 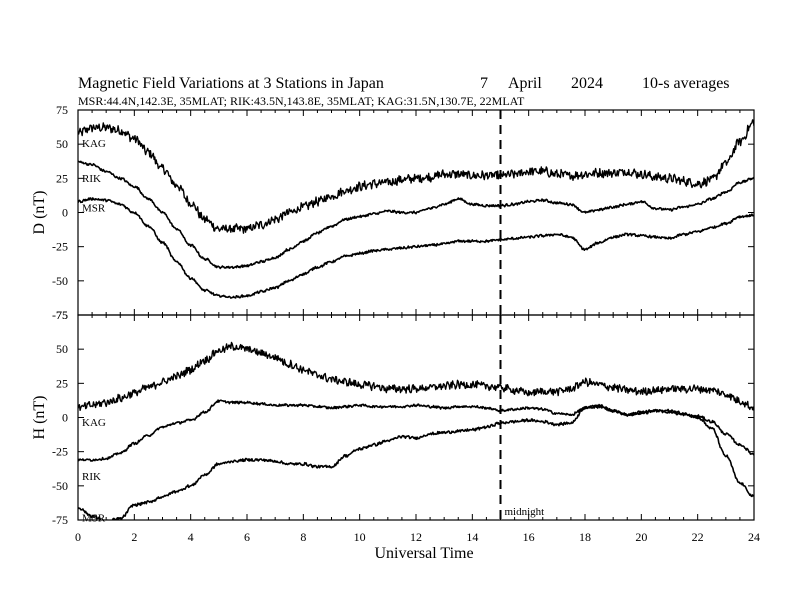 I want to click on chart-date-day: 7, so click(x=484, y=83).